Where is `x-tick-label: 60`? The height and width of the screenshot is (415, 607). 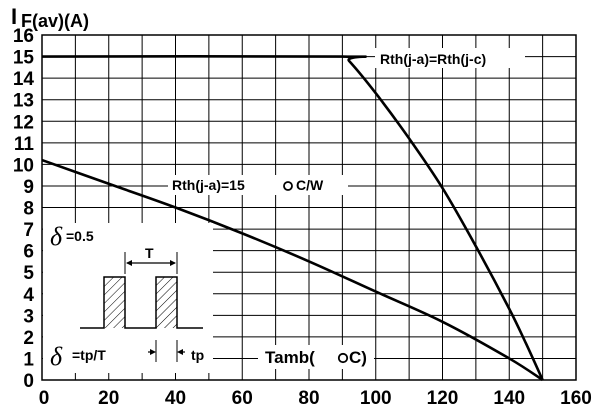
x-tick-label: 60 is located at coordinates (242, 398).